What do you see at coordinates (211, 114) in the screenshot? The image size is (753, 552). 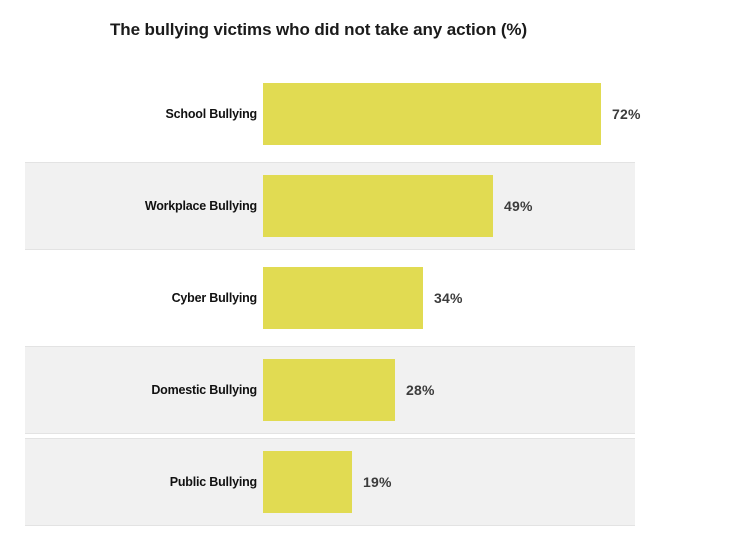 I see `category-label: School Bullying` at bounding box center [211, 114].